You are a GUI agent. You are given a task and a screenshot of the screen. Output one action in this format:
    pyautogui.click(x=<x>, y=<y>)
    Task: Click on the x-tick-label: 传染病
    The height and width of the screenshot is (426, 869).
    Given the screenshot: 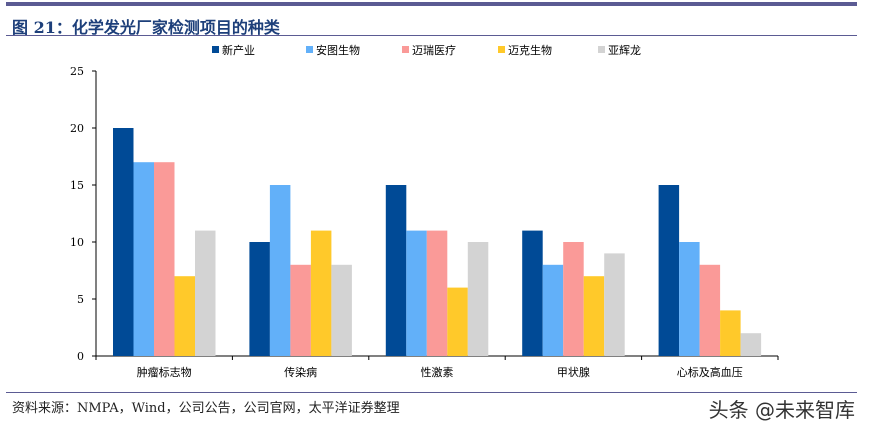 What is the action you would take?
    pyautogui.click(x=300, y=372)
    